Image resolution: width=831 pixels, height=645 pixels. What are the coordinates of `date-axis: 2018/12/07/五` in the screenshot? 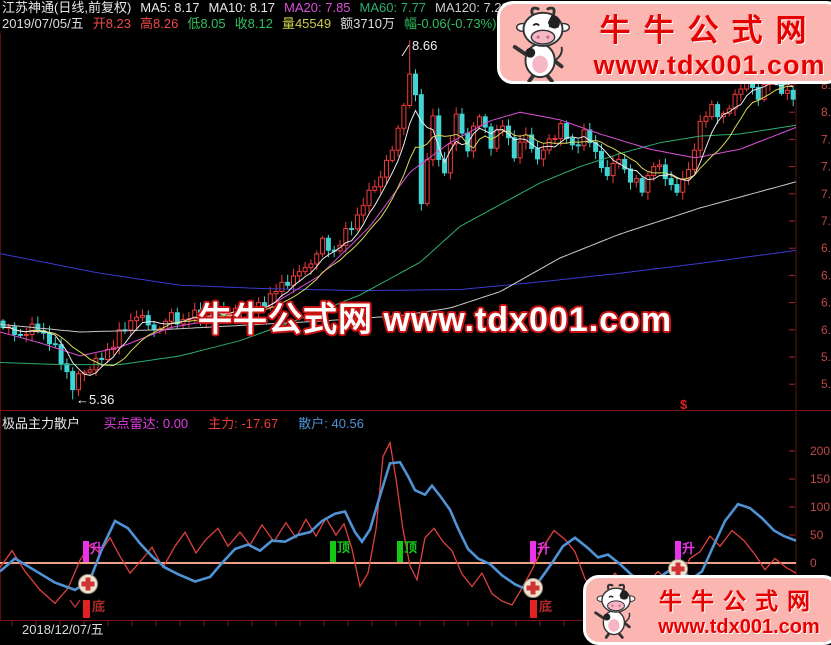 It's located at (396, 628).